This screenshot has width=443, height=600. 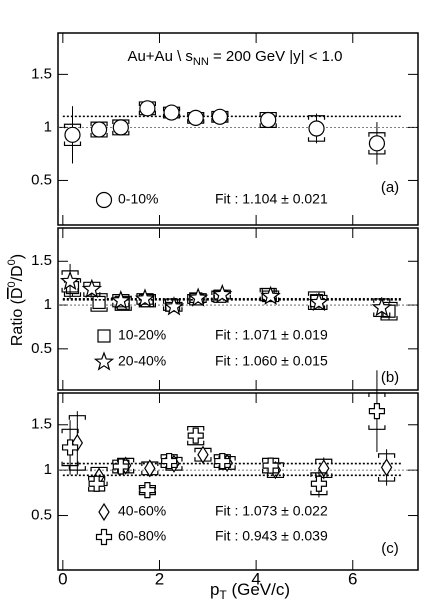 What do you see at coordinates (201, 62) in the screenshot?
I see `title-sub: NN` at bounding box center [201, 62].